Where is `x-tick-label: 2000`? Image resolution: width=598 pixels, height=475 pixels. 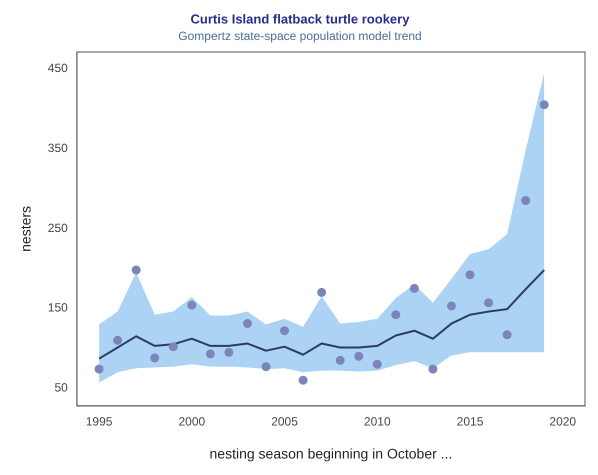
x-tick-label: 2000 is located at coordinates (192, 421).